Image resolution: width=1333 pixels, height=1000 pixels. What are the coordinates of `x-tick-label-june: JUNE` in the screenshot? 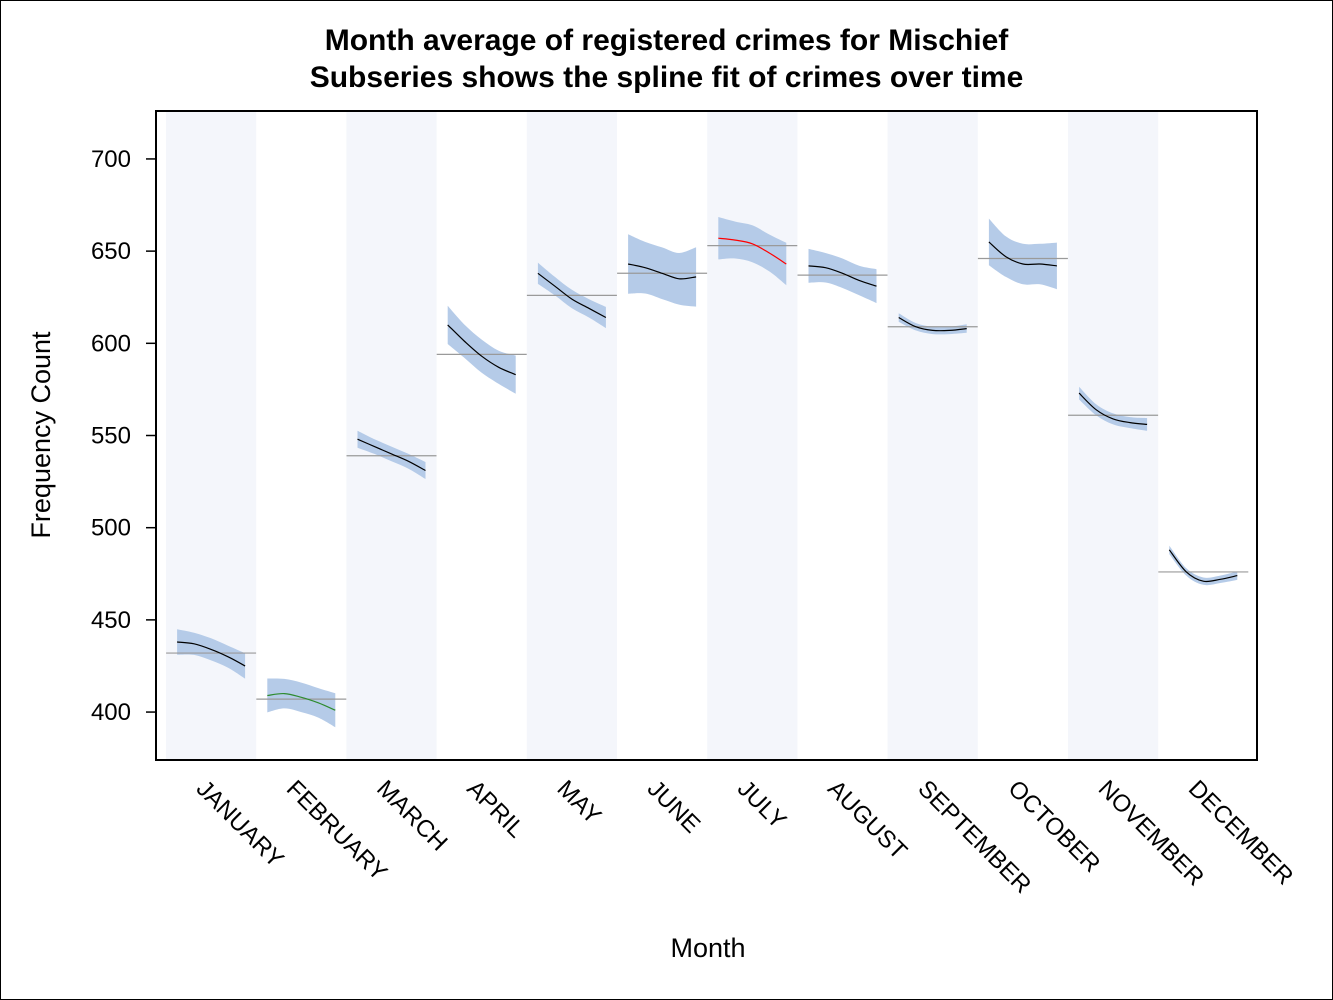 It's located at (673, 806).